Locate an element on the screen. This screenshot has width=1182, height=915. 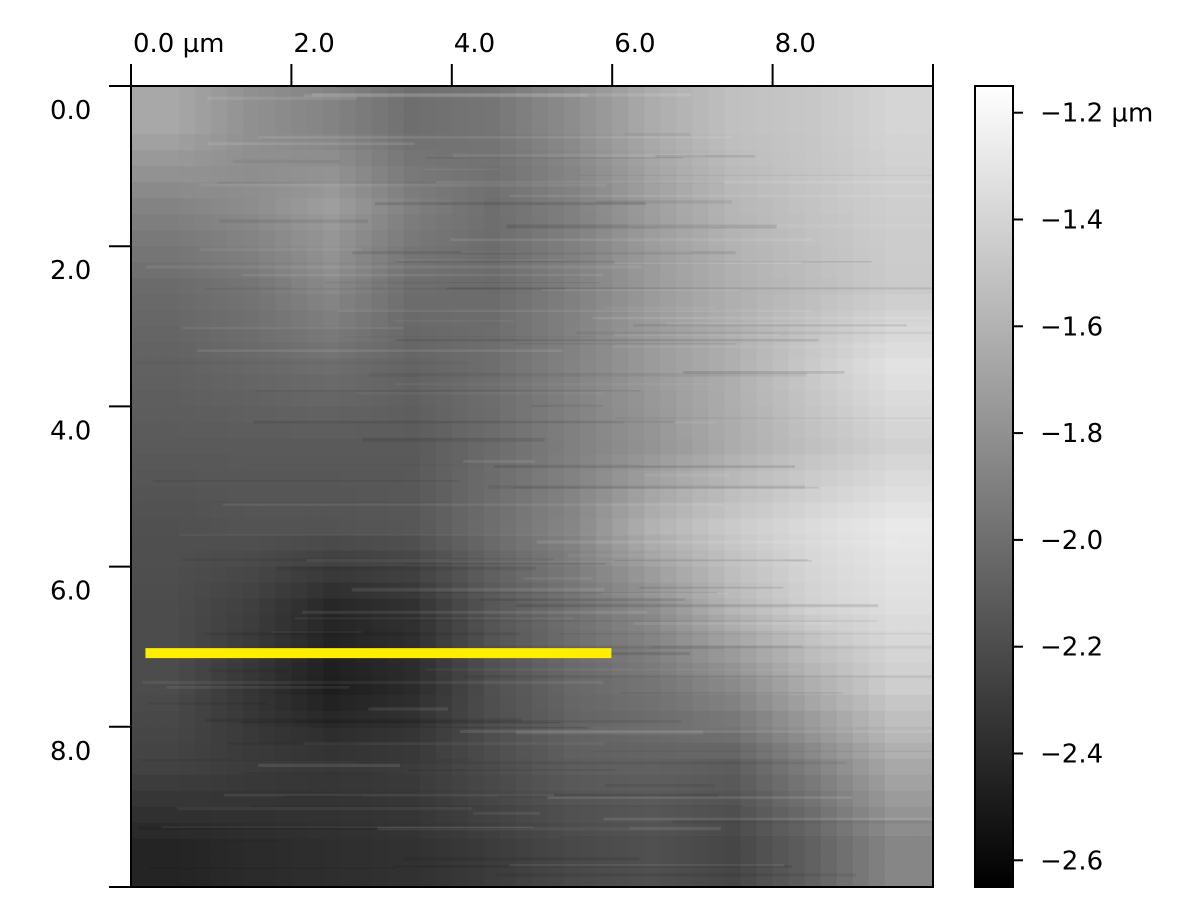
x-tick-label: 8.0 is located at coordinates (795, 44).